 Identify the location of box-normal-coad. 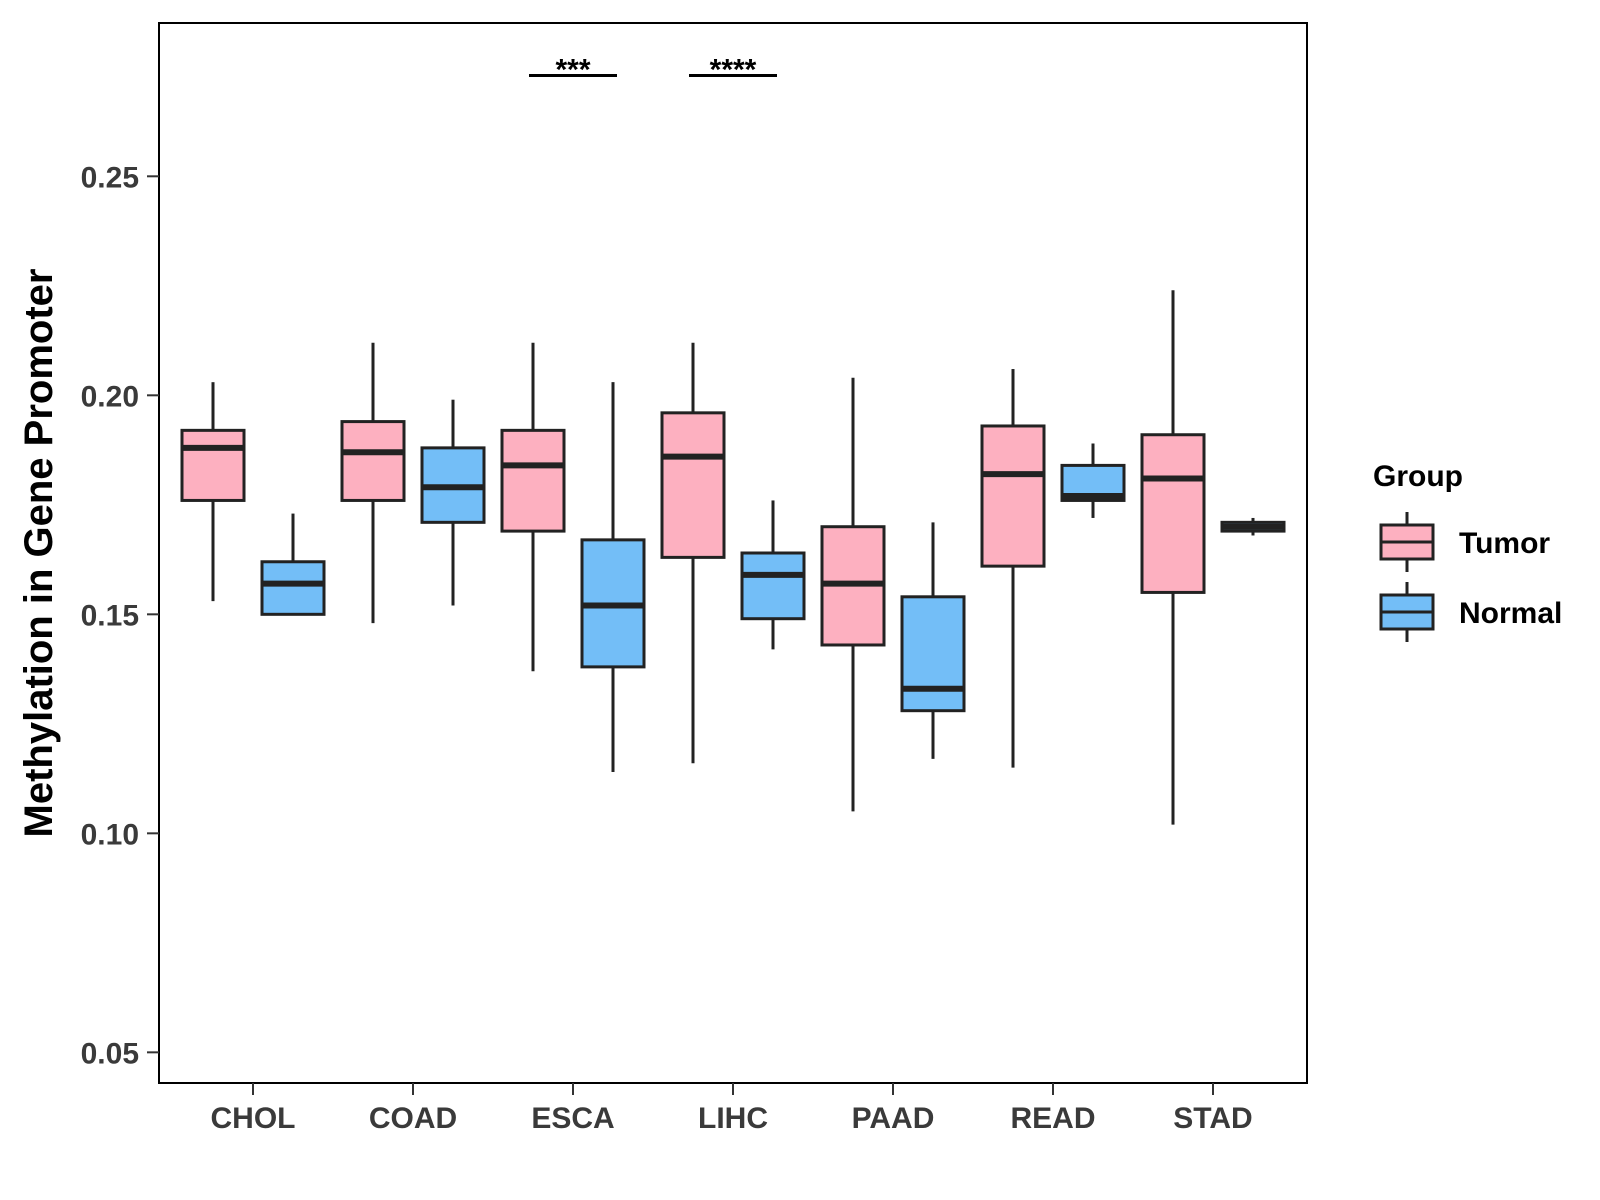
(453, 502).